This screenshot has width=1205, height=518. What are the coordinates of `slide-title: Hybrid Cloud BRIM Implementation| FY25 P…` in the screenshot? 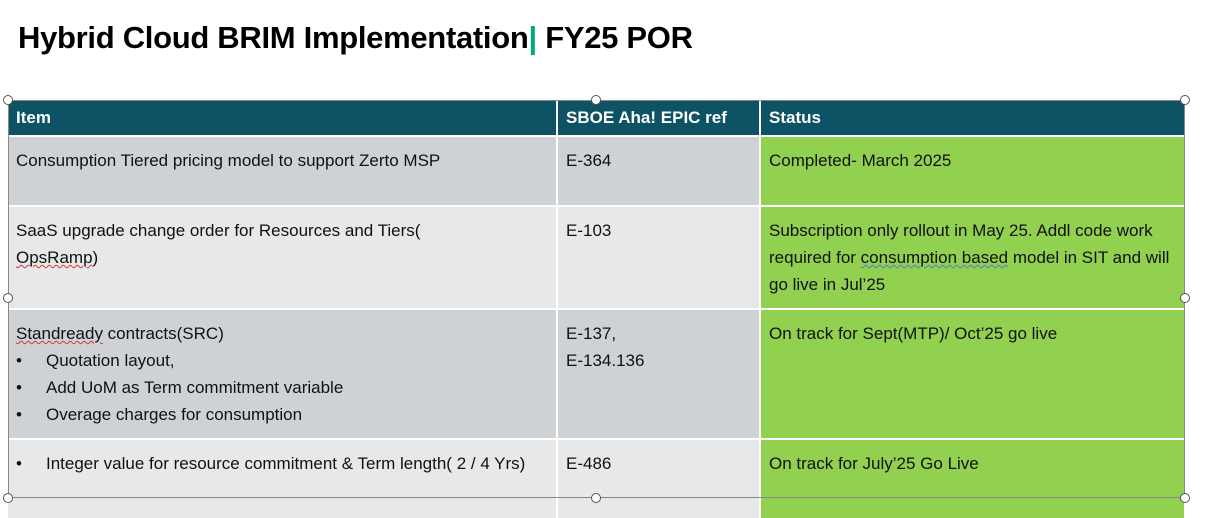 It's located at (355, 37).